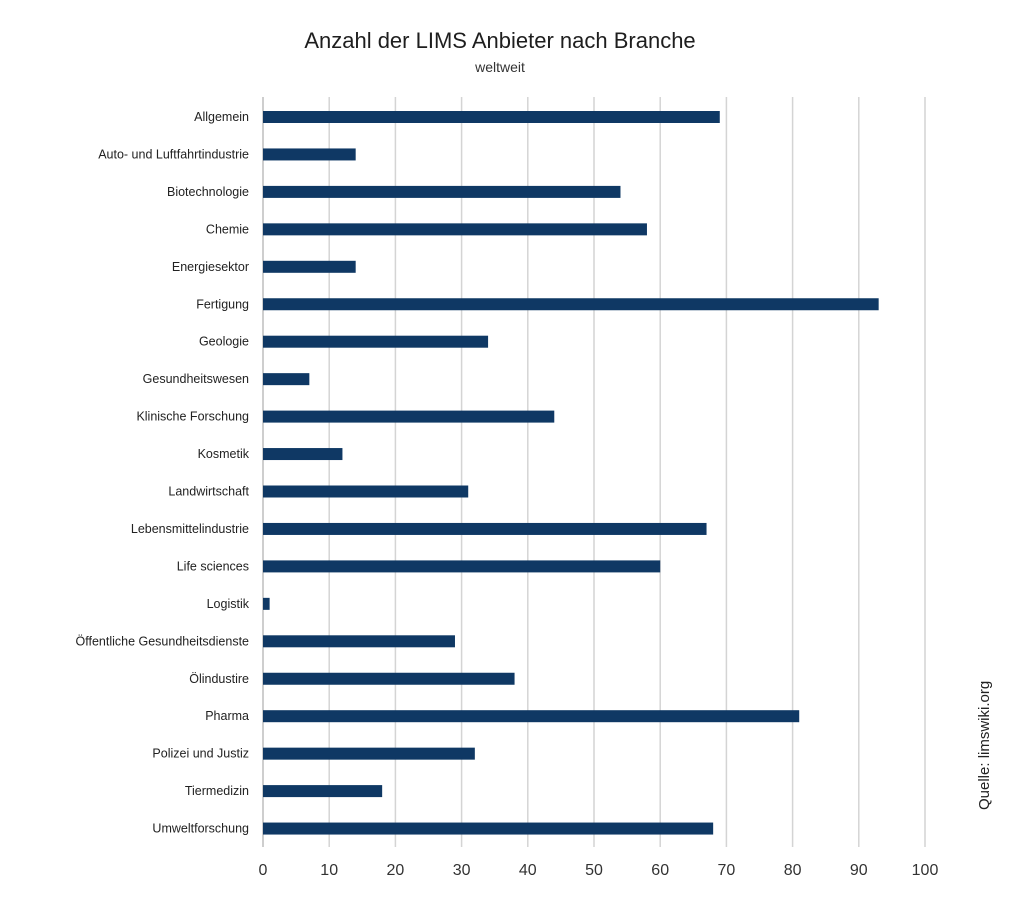  I want to click on category-label: Landwirtschaft, so click(208, 492).